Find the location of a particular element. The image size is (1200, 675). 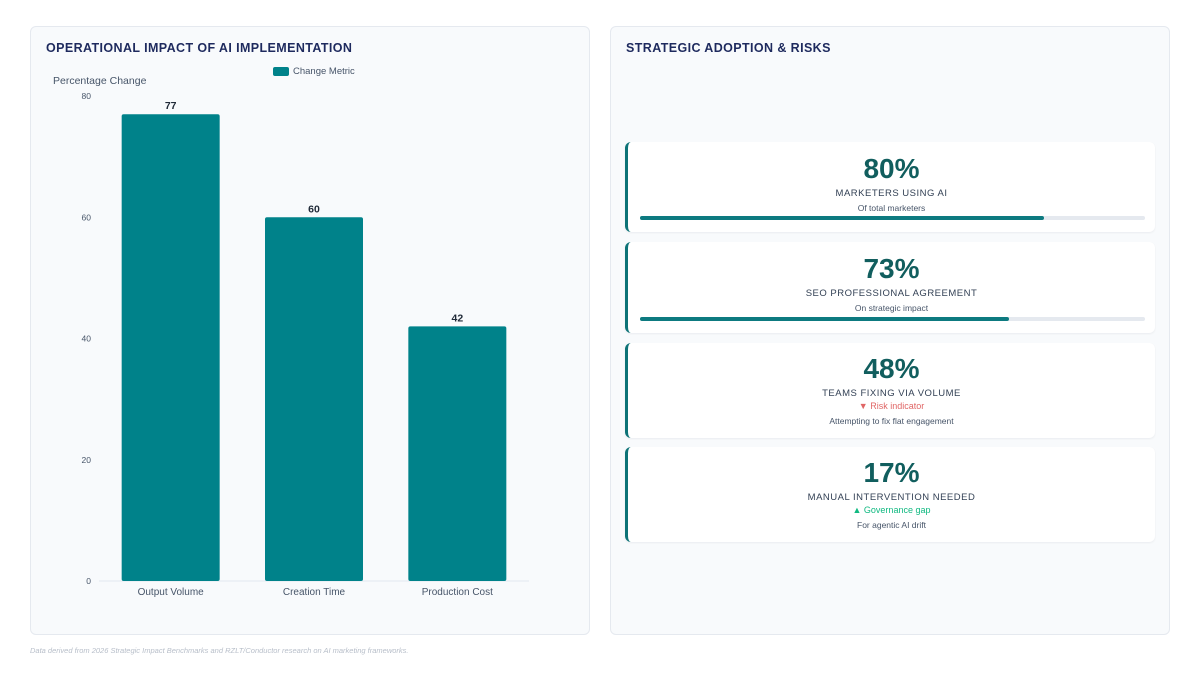

y-tick-label: 20 is located at coordinates (87, 460).